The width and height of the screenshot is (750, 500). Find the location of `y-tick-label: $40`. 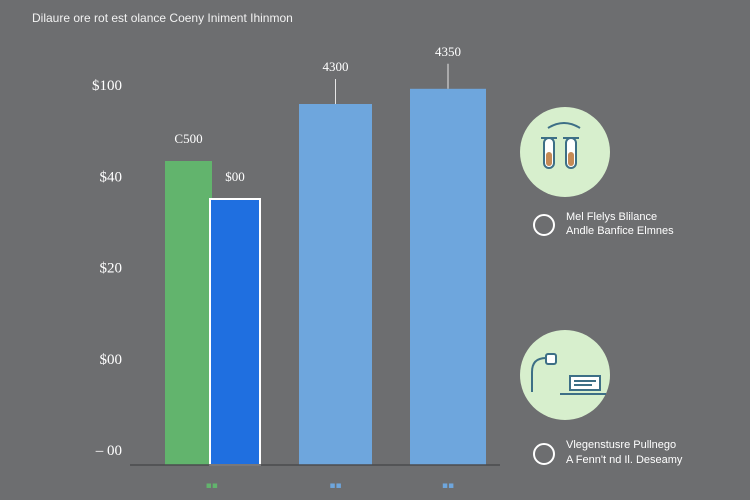

y-tick-label: $40 is located at coordinates (111, 177).